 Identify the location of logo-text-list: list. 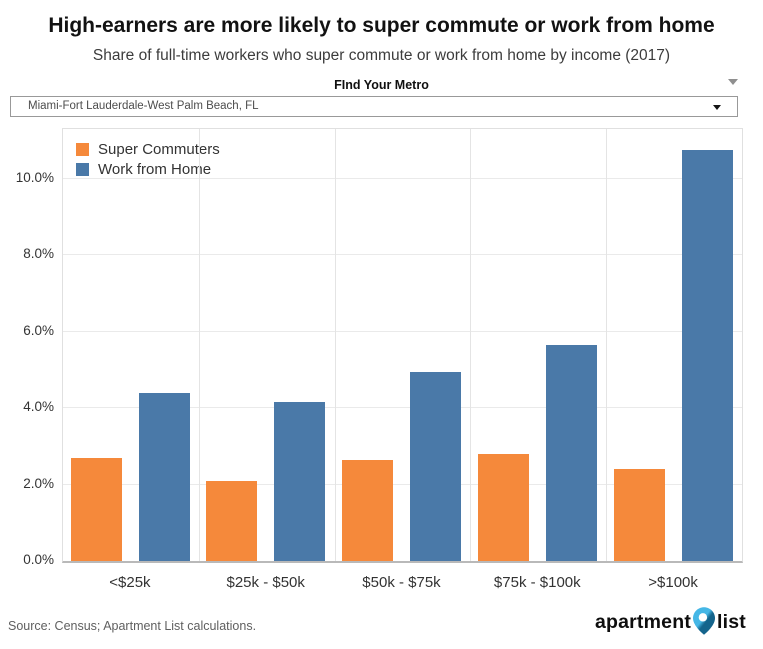
(731, 621).